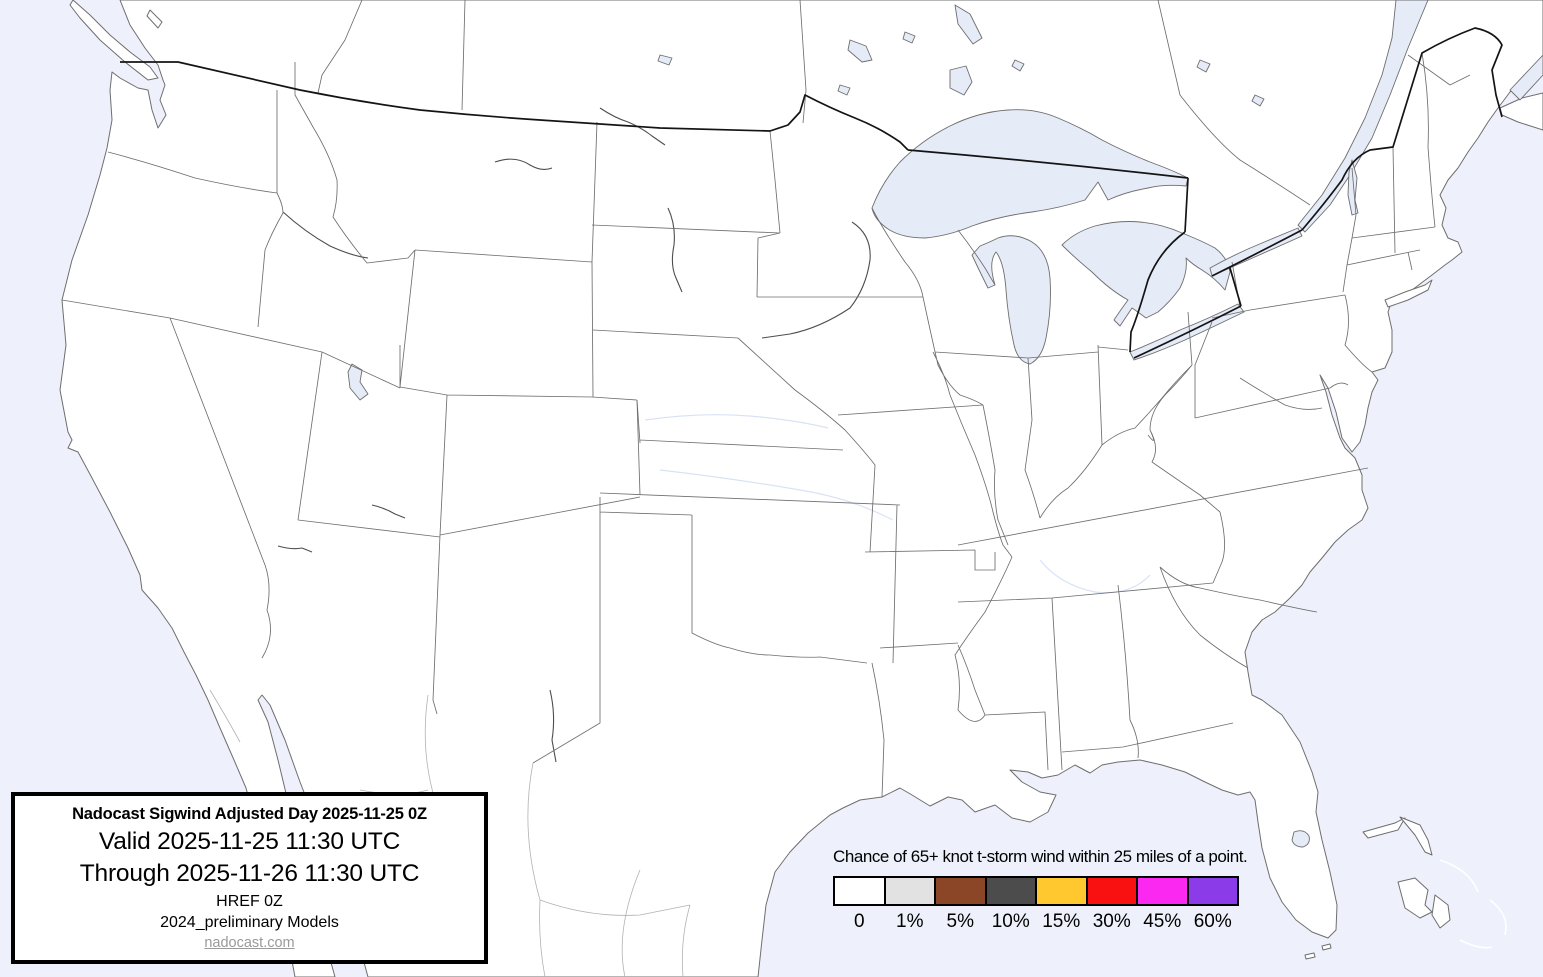 The image size is (1543, 977). Describe the element at coordinates (114, 40) in the screenshot. I see `vancouver-island` at that location.